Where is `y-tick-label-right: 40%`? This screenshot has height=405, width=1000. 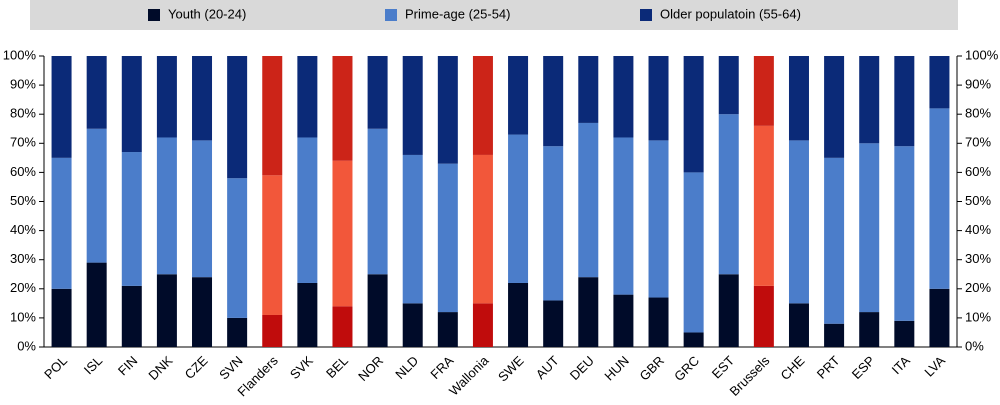 y-tick-label-right: 40% is located at coordinates (978, 229).